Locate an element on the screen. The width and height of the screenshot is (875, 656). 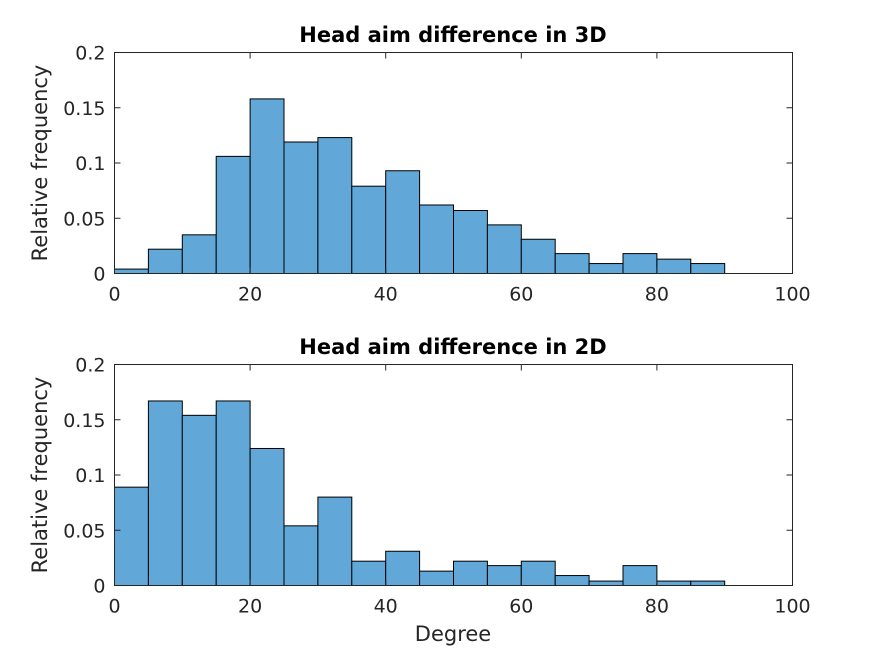
chart-title: Head aim difference in 3D is located at coordinates (452, 35).